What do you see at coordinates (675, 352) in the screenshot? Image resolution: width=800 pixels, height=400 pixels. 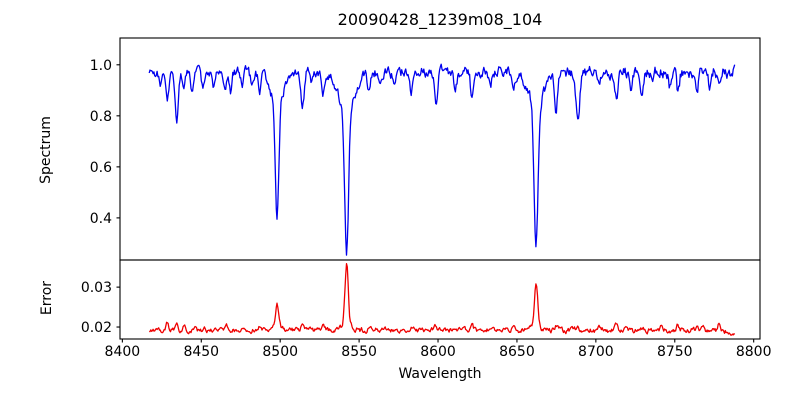 I see `x-tick-label: 8750` at bounding box center [675, 352].